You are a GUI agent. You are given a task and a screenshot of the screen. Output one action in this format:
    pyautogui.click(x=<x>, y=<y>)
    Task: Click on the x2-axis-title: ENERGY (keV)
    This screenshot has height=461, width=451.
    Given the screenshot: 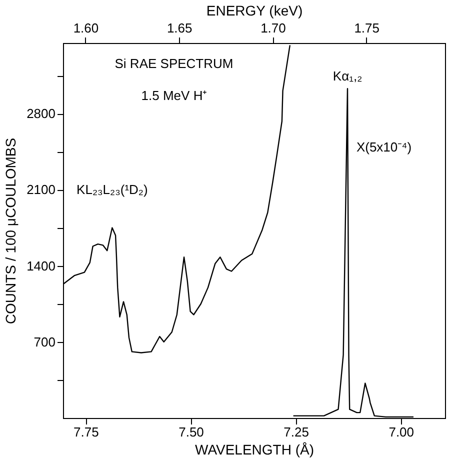 What is the action you would take?
    pyautogui.click(x=254, y=10)
    